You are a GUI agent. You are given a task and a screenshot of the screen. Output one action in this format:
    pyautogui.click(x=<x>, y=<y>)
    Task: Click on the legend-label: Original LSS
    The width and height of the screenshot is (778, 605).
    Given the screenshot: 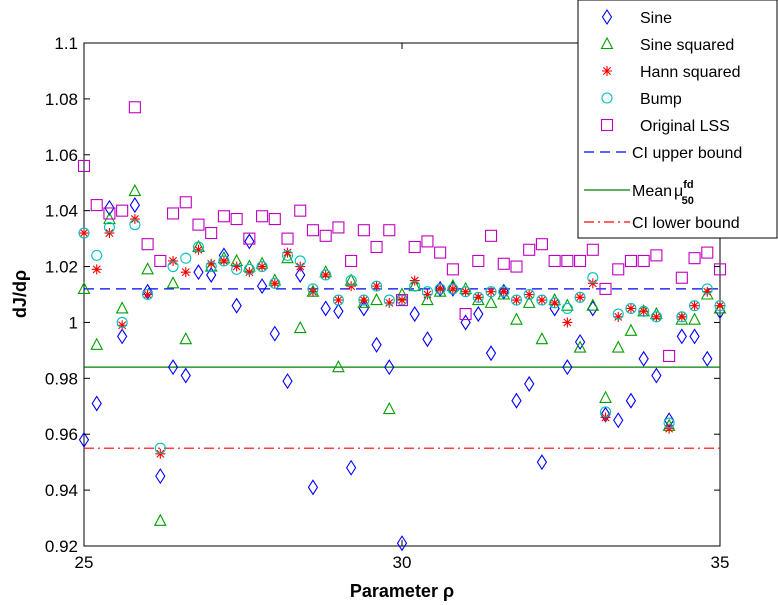 What is the action you would take?
    pyautogui.click(x=685, y=126)
    